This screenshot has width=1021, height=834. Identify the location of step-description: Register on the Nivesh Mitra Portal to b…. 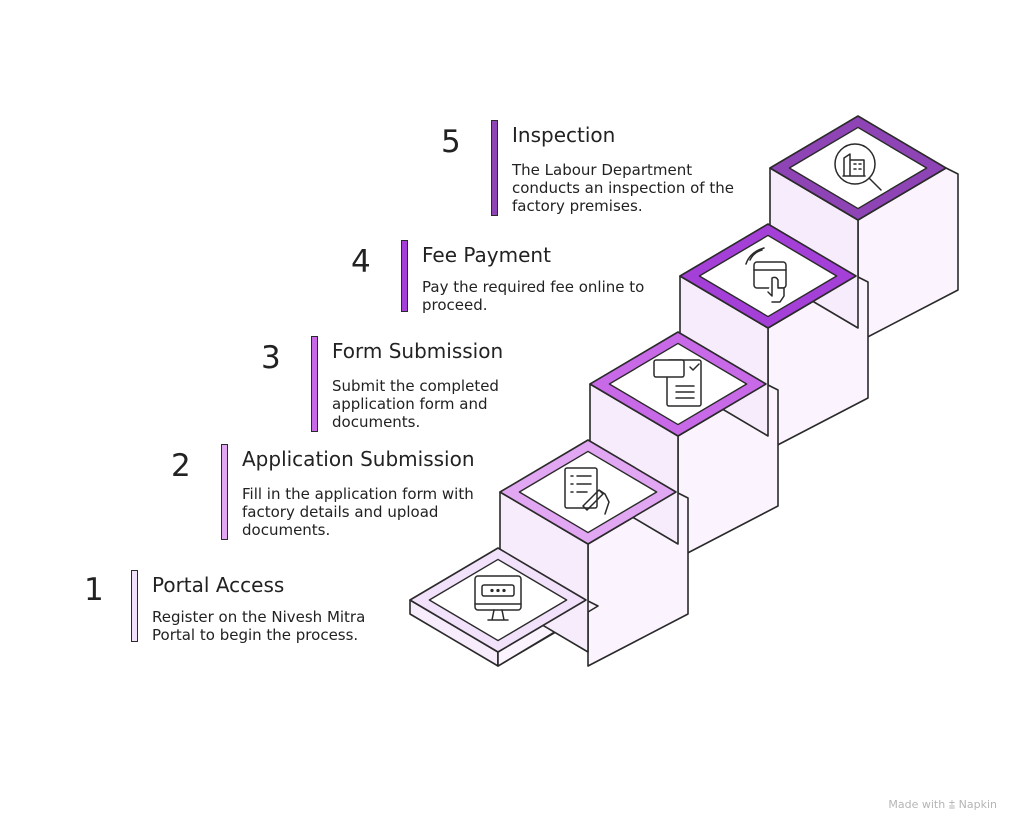
(259, 626).